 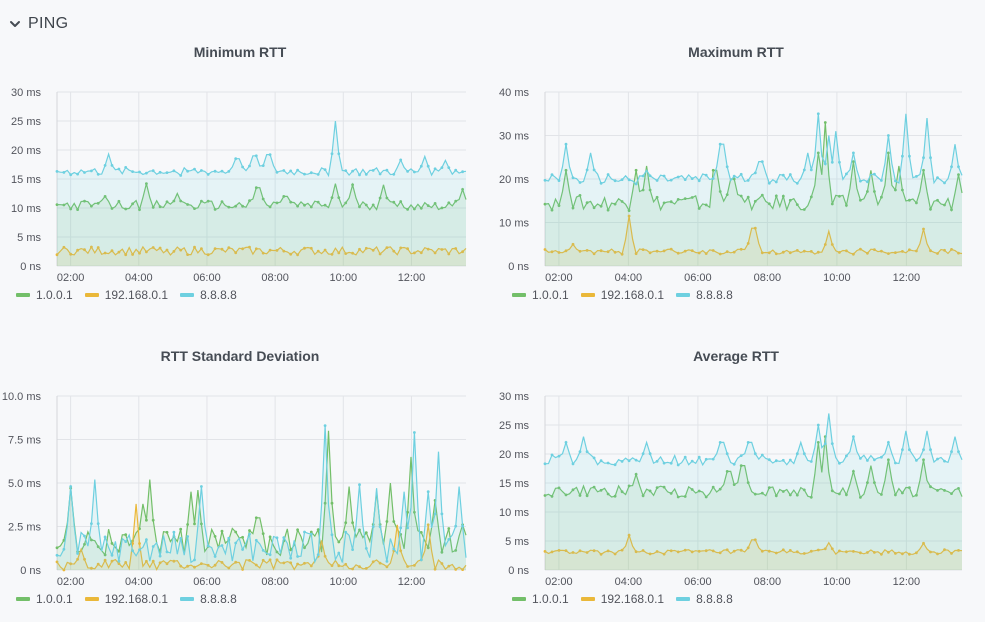 What do you see at coordinates (38, 24) in the screenshot?
I see `row-header-ping: PING` at bounding box center [38, 24].